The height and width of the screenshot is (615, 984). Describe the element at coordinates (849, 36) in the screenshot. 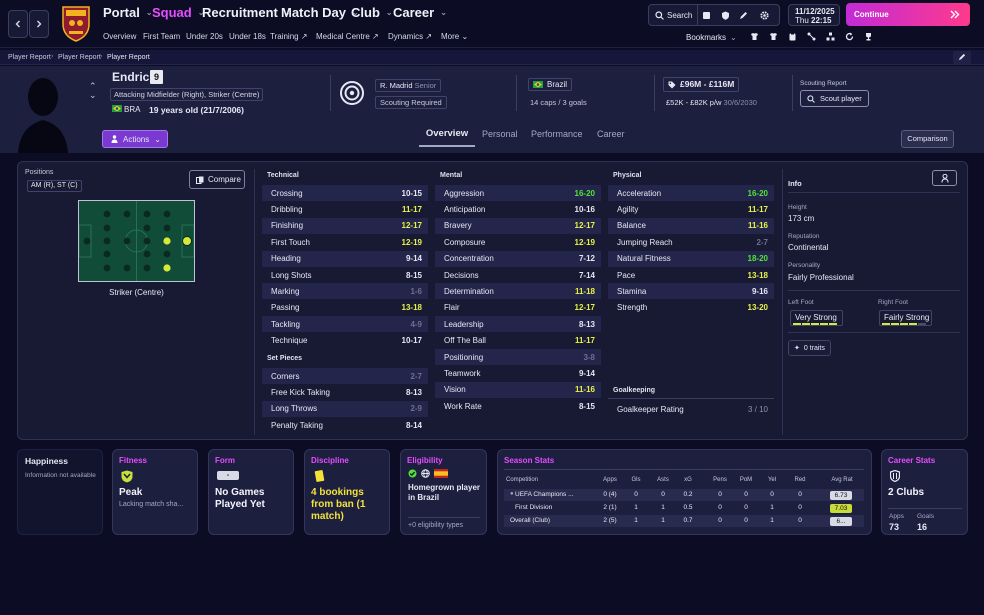

I see `refresh-icon` at that location.